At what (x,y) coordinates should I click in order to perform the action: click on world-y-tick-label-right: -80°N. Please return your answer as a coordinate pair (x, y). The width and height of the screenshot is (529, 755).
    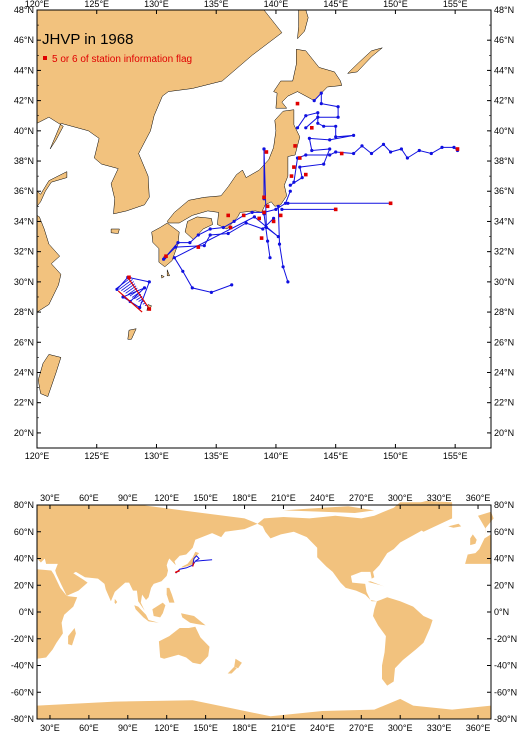
    Looking at the image, I should click on (505, 719).